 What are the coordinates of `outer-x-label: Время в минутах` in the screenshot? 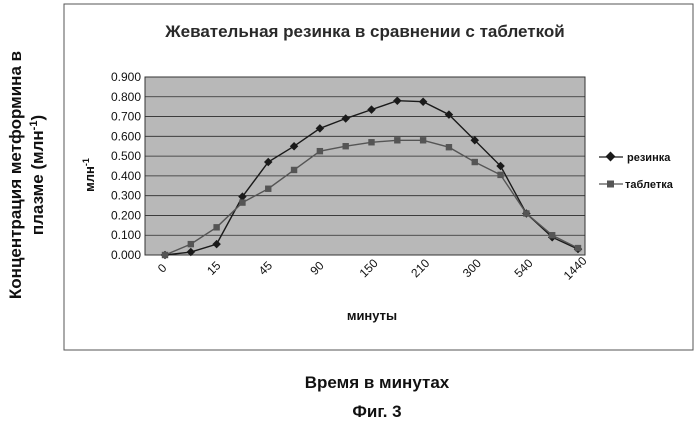 It's located at (377, 382).